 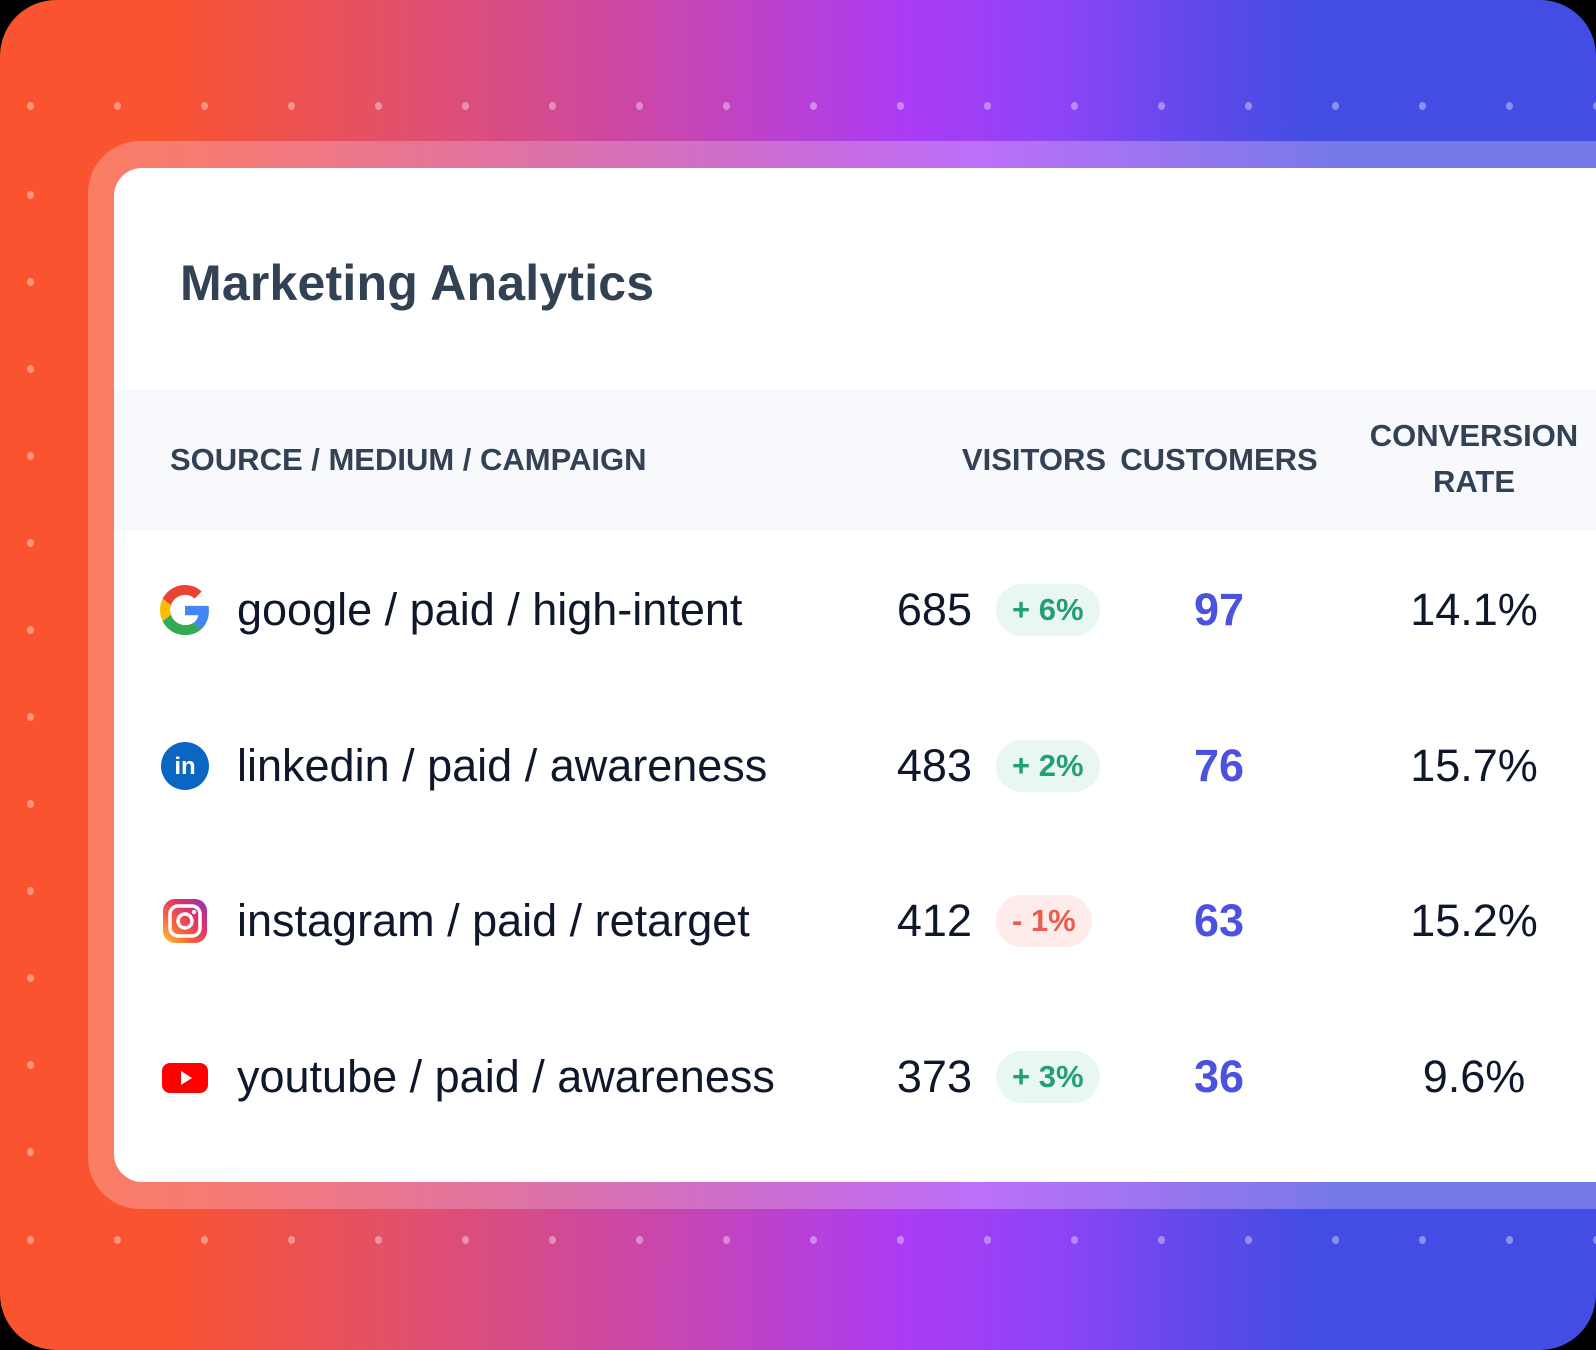 What do you see at coordinates (1219, 920) in the screenshot?
I see `customers-value: 63` at bounding box center [1219, 920].